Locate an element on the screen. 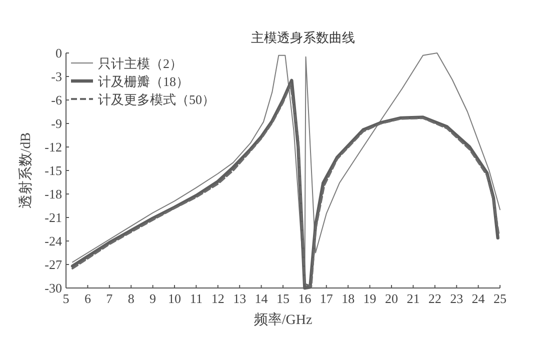  x-axis-title: 频率/GHz is located at coordinates (283, 320).